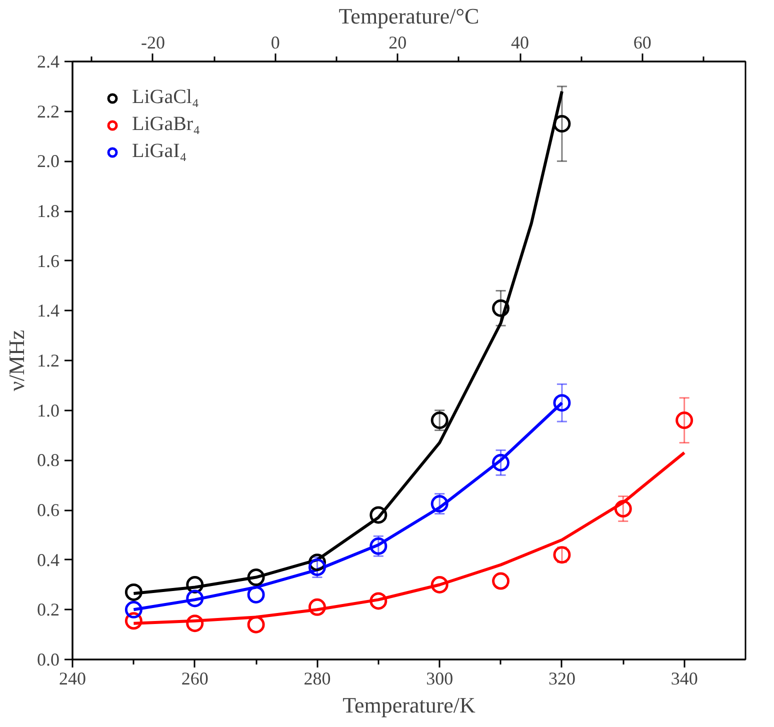  Describe the element at coordinates (317, 678) in the screenshot. I see `x-tick-label: 280` at that location.